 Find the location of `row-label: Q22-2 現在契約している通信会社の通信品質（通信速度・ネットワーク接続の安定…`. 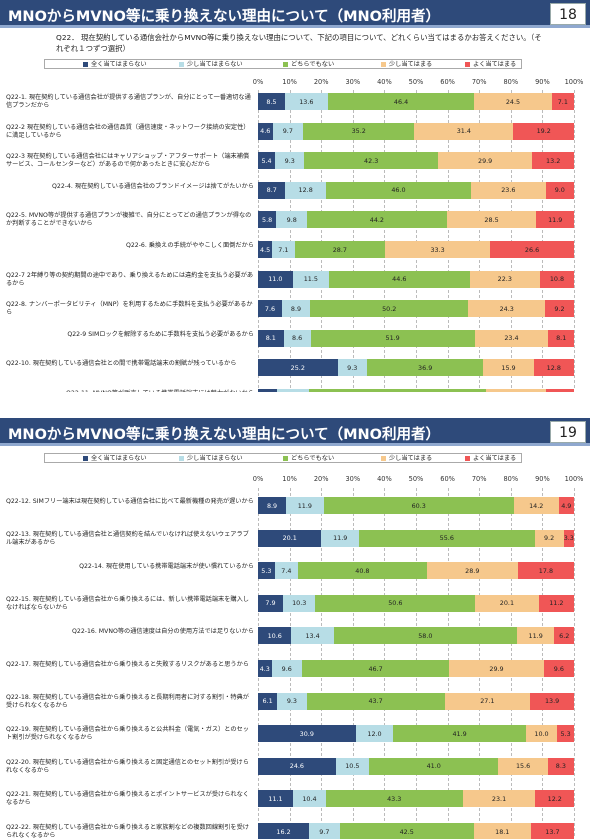

row-label: Q22-2 現在契約している通信会社の通信品質（通信速度・ネットワーク接続の安定… is located at coordinates (128, 131).